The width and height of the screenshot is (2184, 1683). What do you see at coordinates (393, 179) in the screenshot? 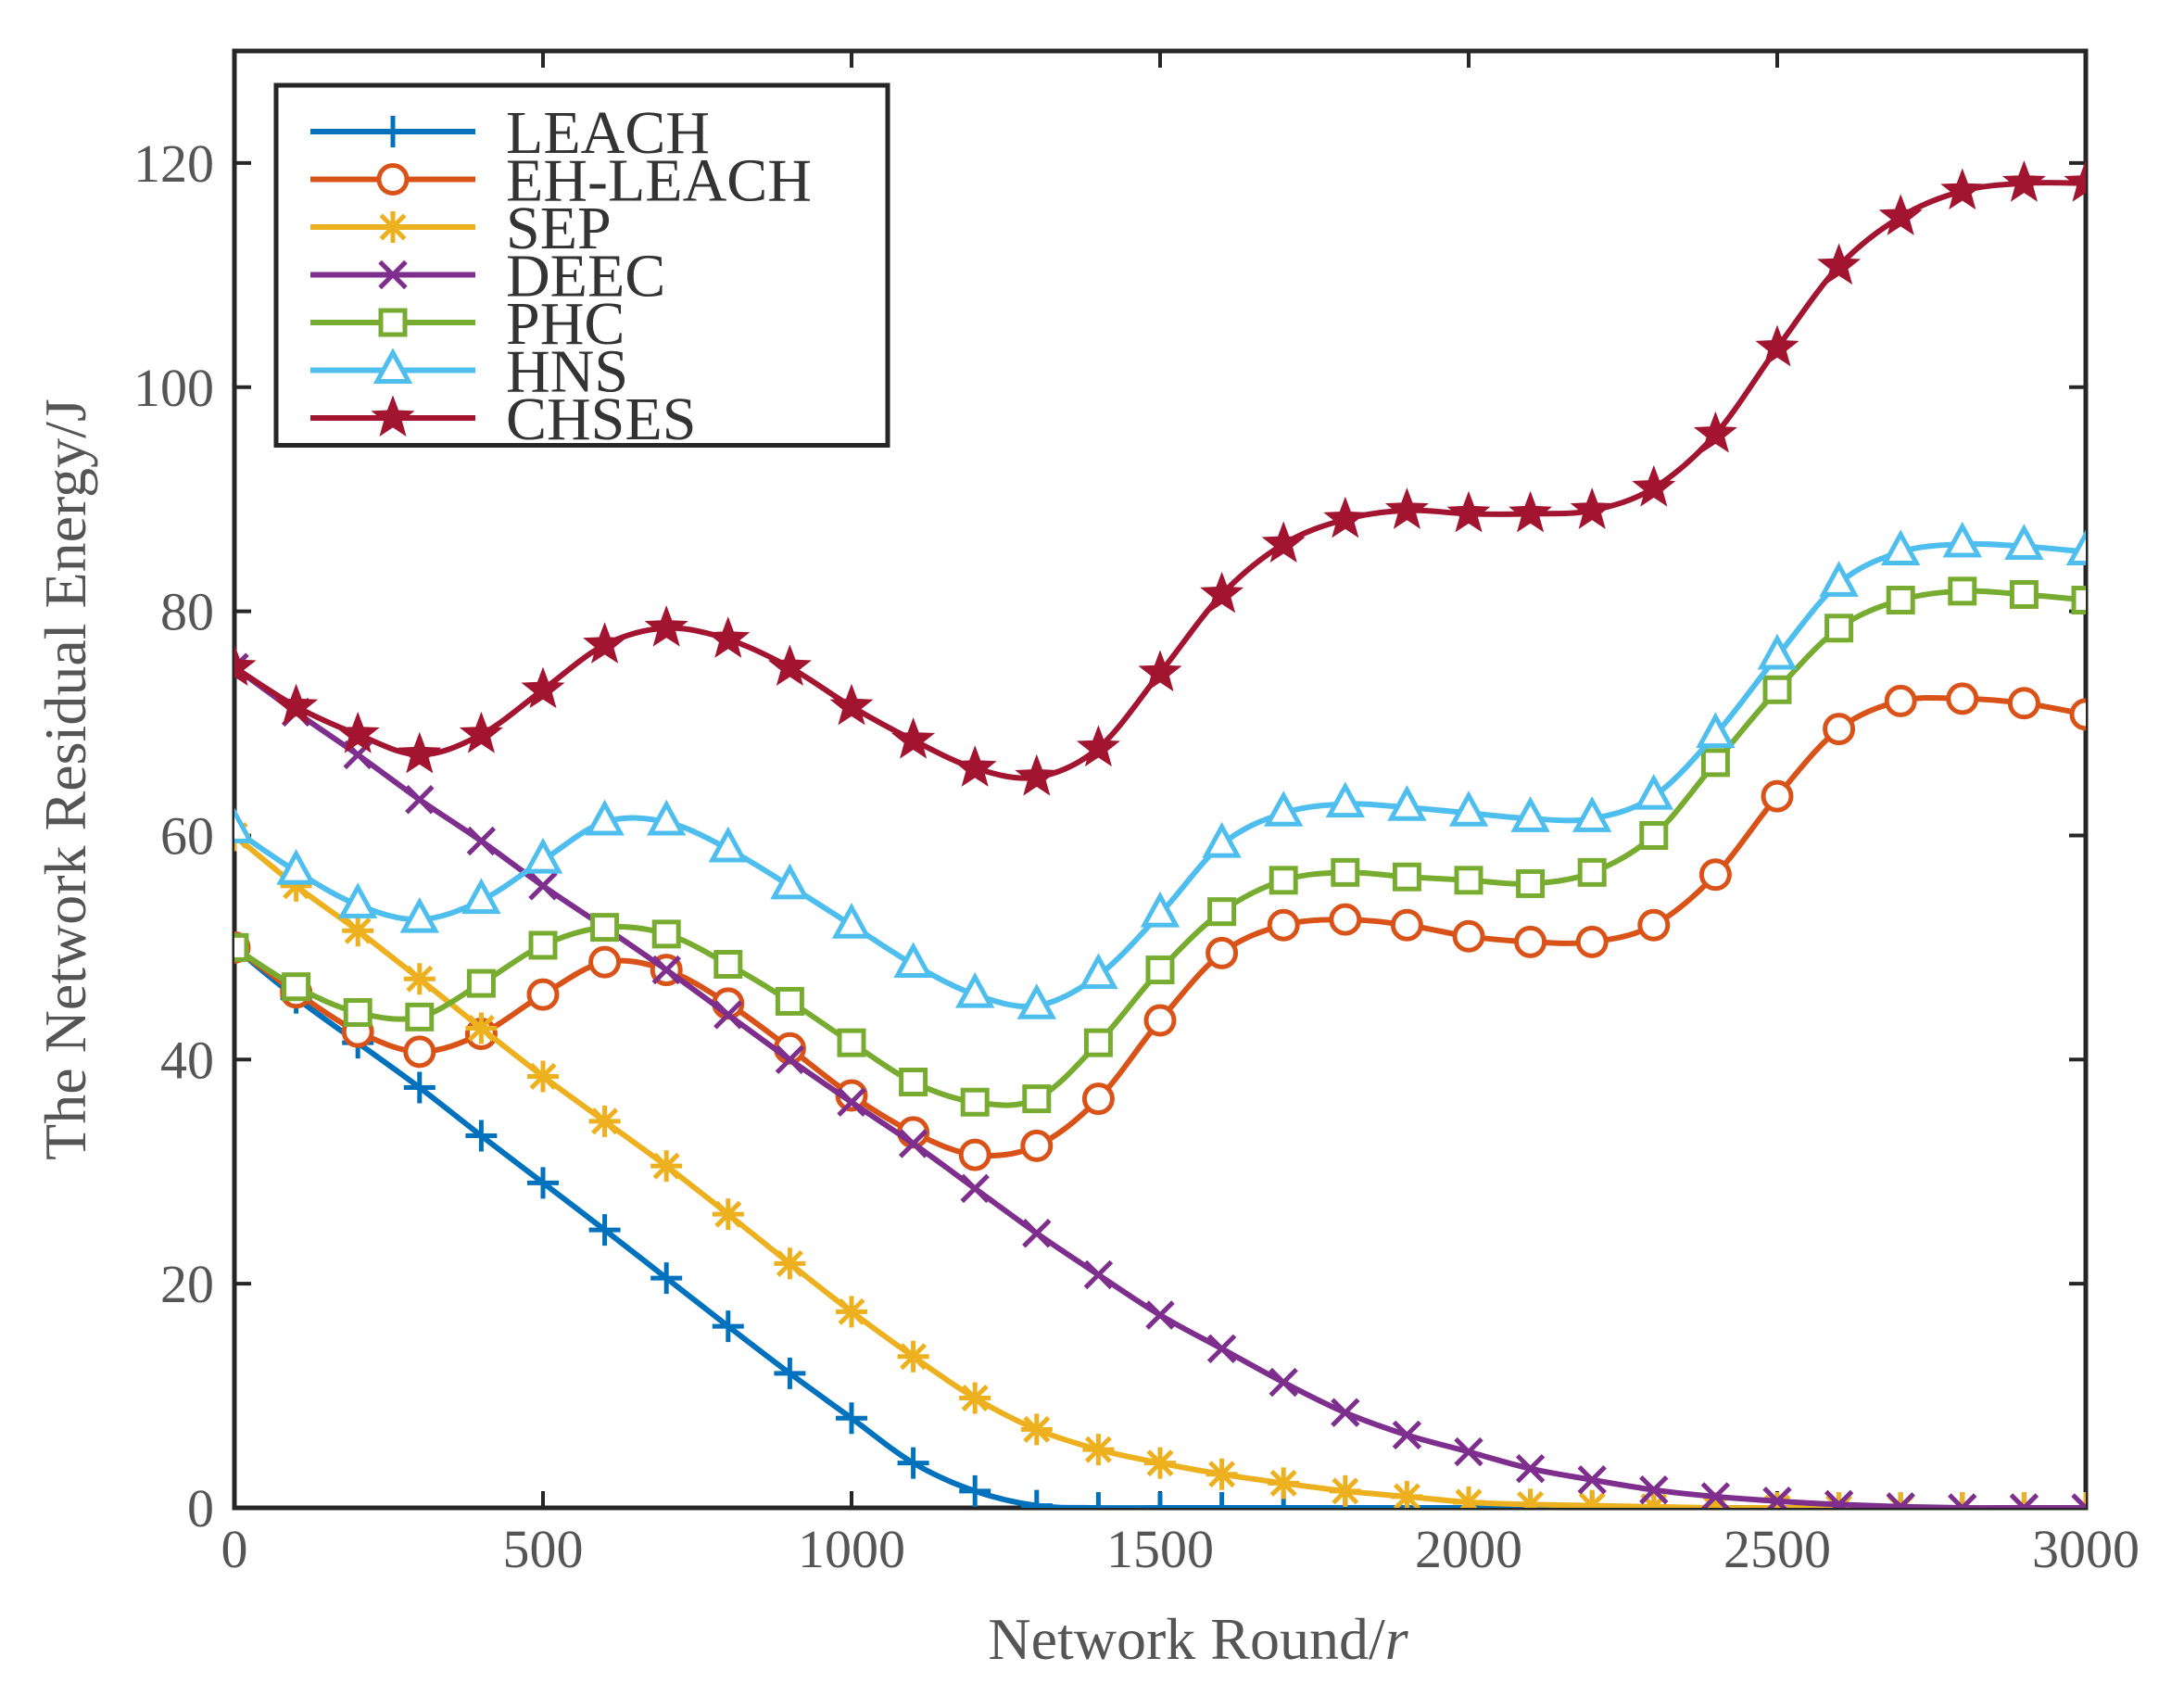
I see `legend-marker-eh-leach` at bounding box center [393, 179].